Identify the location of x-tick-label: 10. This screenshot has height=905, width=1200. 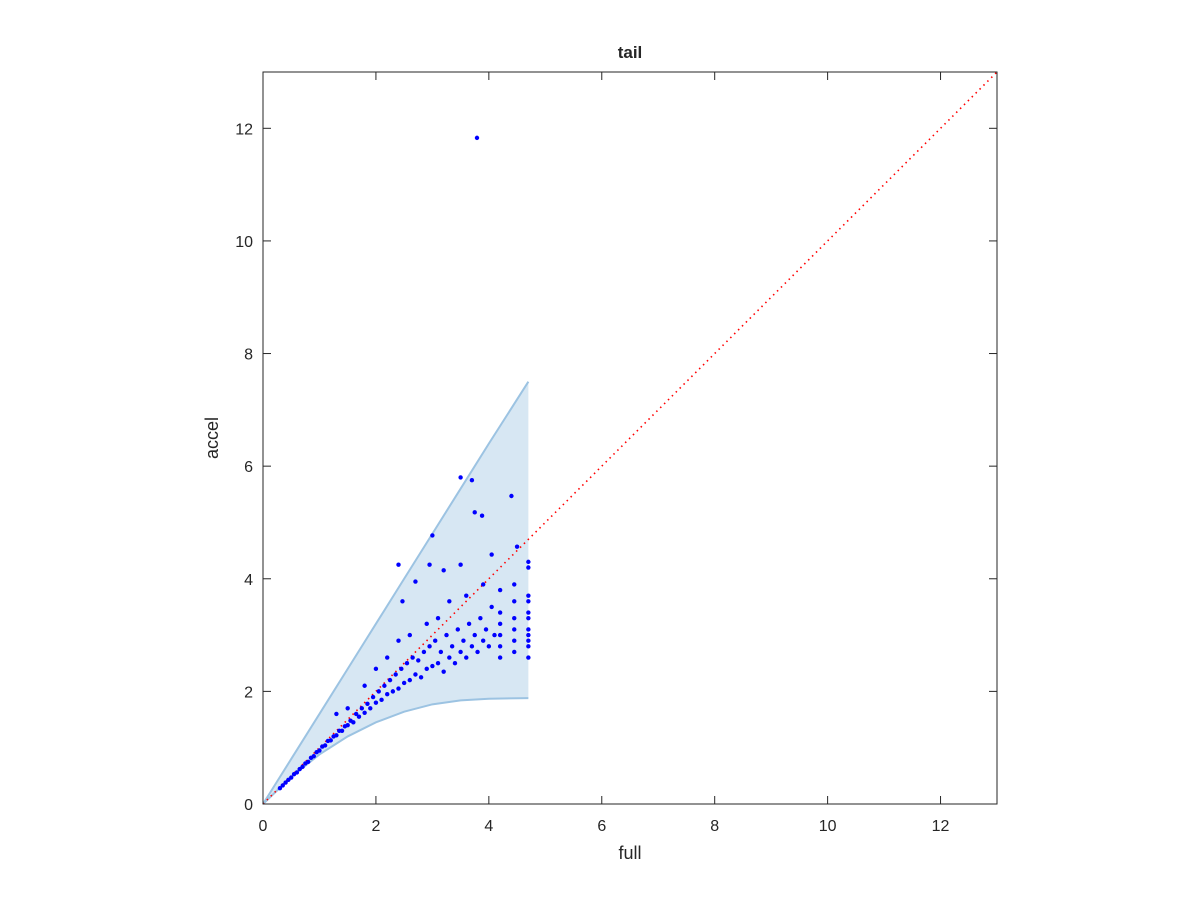
(828, 826).